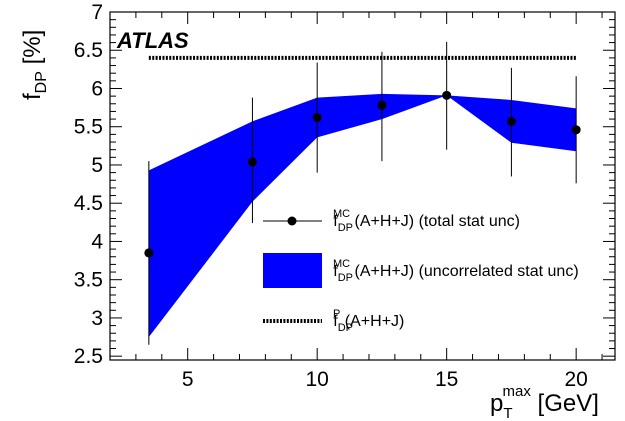  I want to click on y-tick-label: 5, so click(97, 165).